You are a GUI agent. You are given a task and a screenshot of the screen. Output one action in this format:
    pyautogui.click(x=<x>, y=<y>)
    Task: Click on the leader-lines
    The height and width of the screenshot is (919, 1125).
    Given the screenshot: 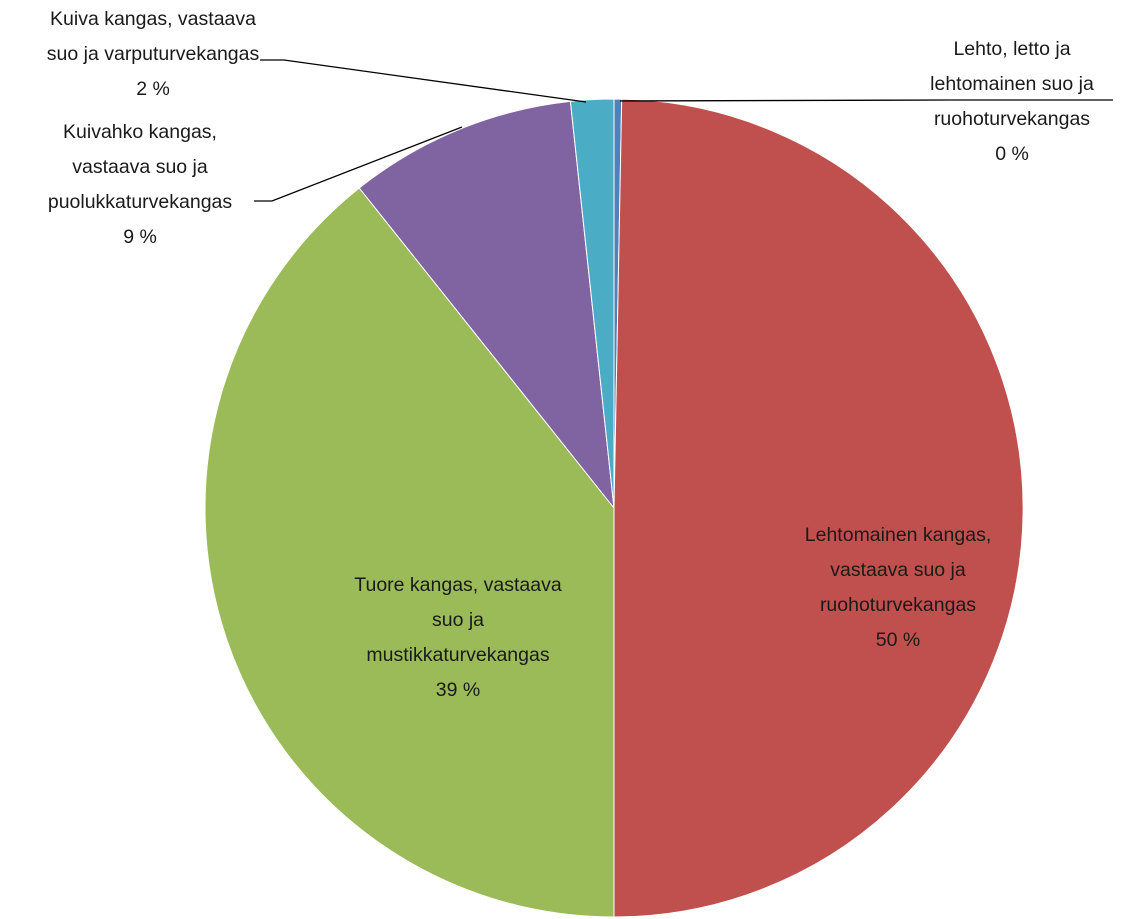 What is the action you would take?
    pyautogui.click(x=683, y=130)
    